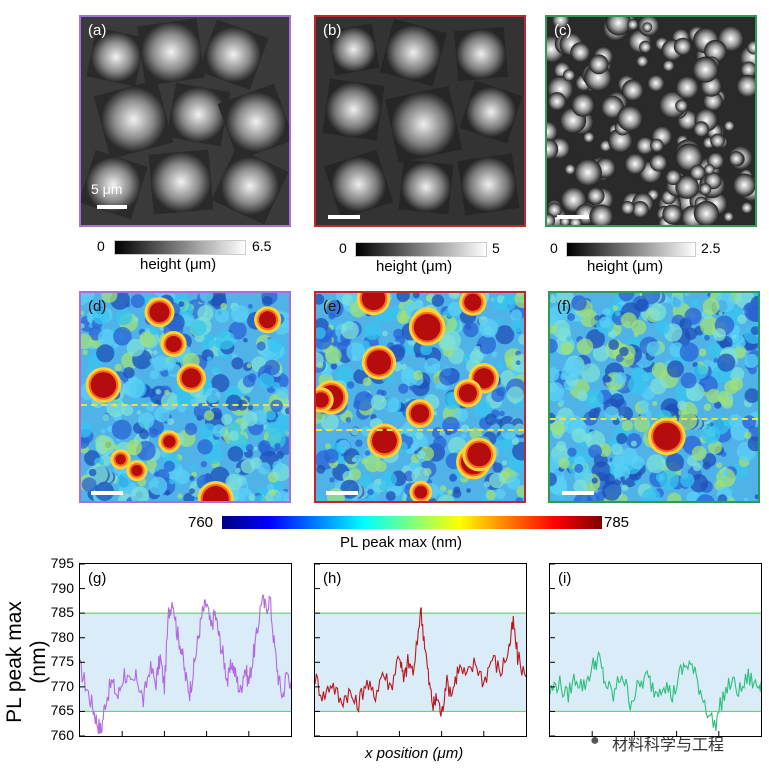  I want to click on scale-text: 5 μm, so click(107, 189).